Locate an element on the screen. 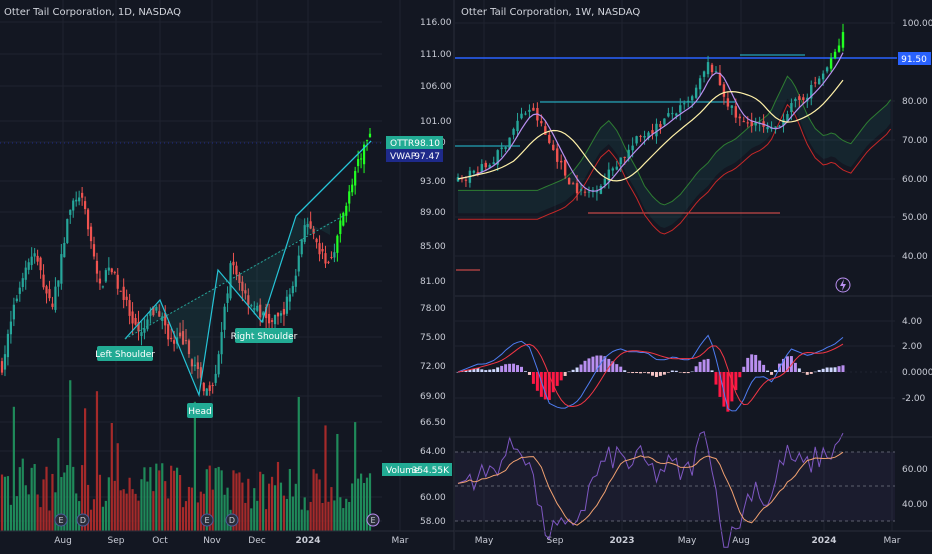 The height and width of the screenshot is (554, 932). right-price-tick: 60.00 is located at coordinates (915, 180).